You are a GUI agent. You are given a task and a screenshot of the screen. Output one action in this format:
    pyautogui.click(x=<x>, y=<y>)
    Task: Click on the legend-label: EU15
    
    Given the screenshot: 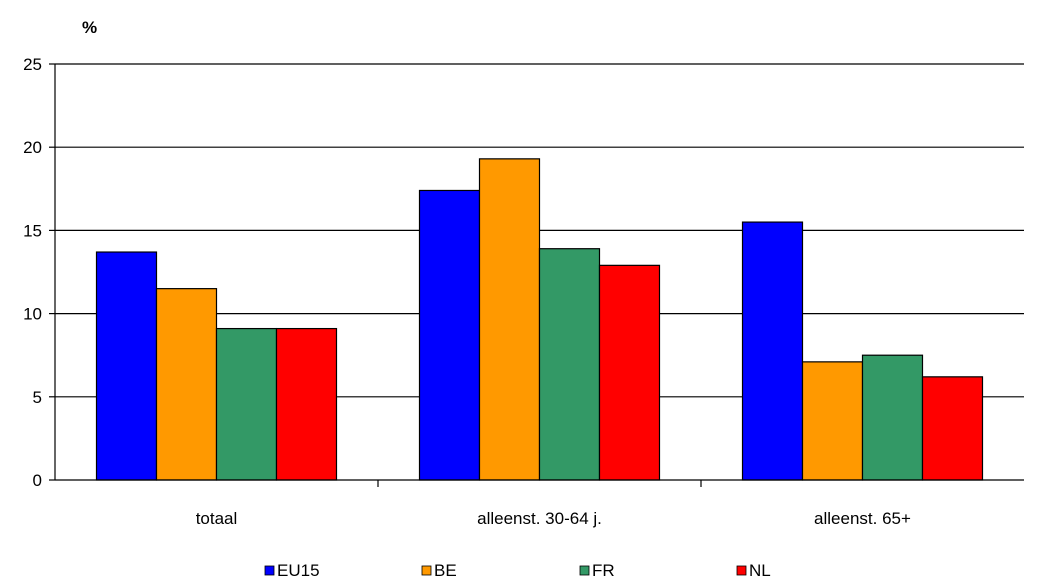 What is the action you would take?
    pyautogui.click(x=298, y=570)
    